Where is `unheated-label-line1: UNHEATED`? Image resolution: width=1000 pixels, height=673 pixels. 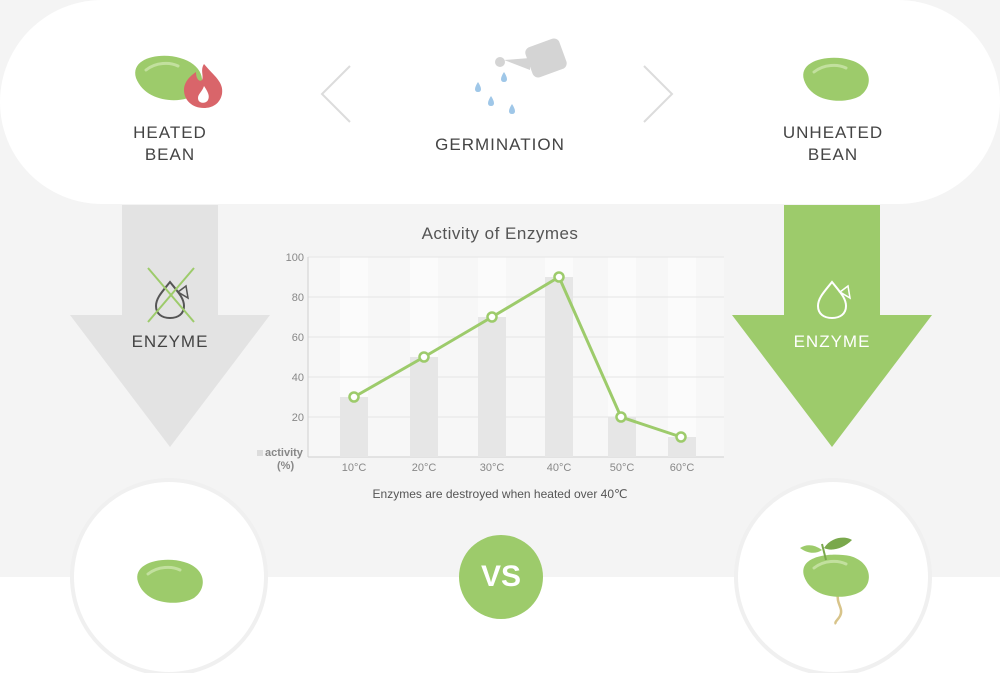
unheated-label-line1: UNHEATED is located at coordinates (833, 132).